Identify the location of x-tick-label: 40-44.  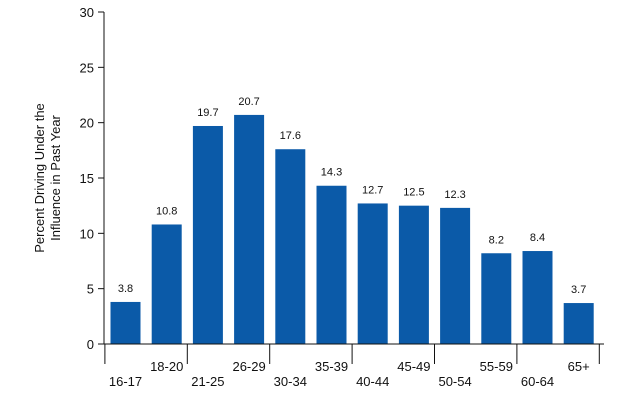
(372, 381).